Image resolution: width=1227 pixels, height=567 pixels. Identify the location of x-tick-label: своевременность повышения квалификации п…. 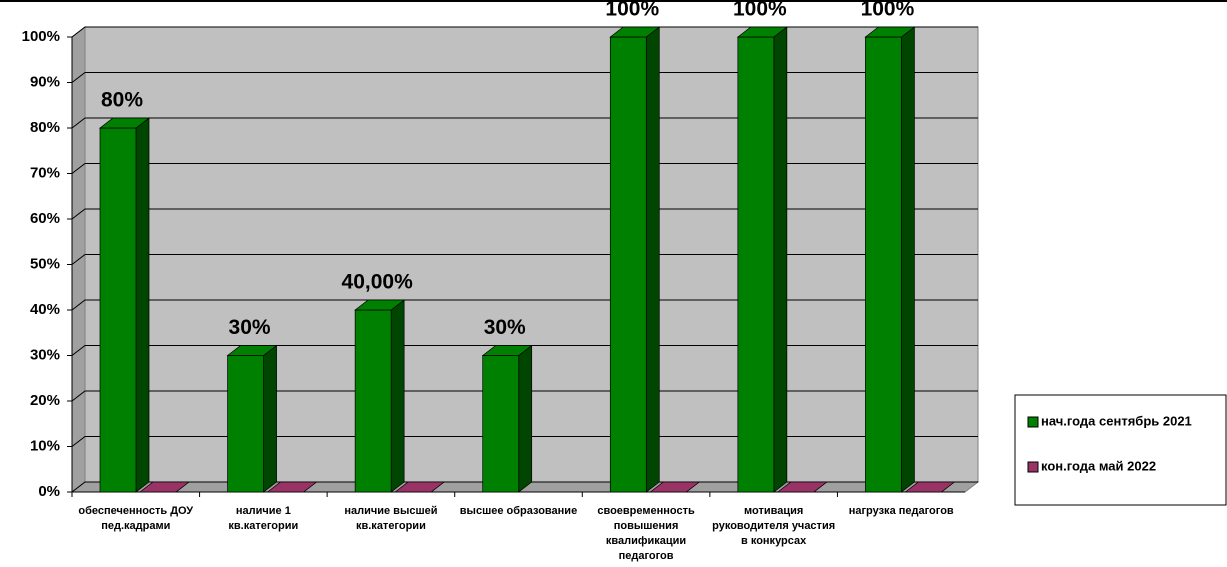
(646, 533).